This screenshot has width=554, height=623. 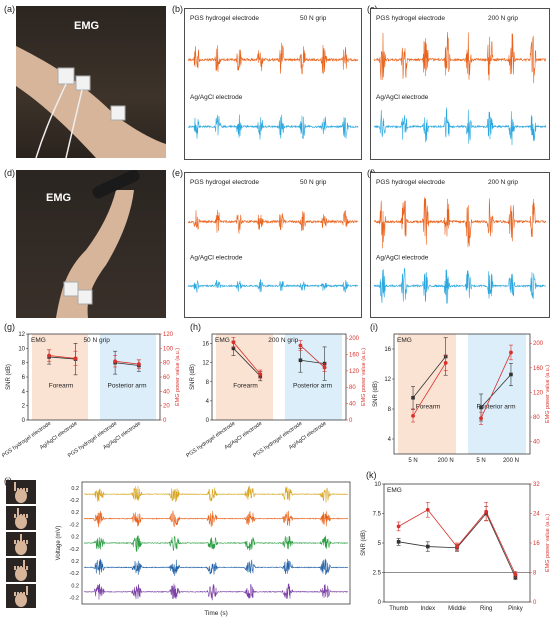 I want to click on voltage-axis-label: Voltage (mV), so click(x=59, y=543).